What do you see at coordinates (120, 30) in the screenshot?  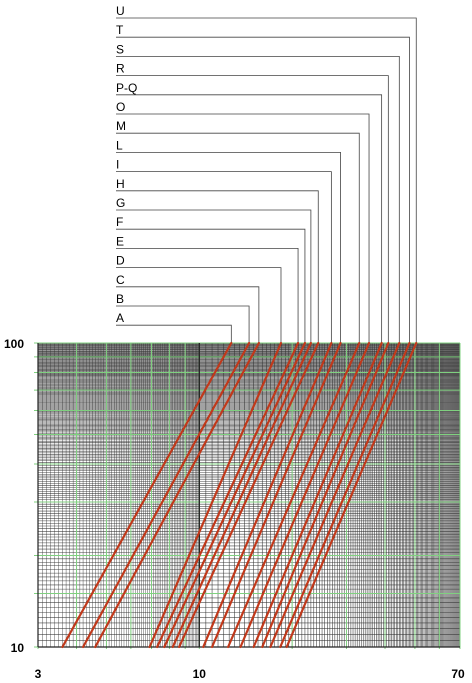 I see `legend-label-t: T` at bounding box center [120, 30].